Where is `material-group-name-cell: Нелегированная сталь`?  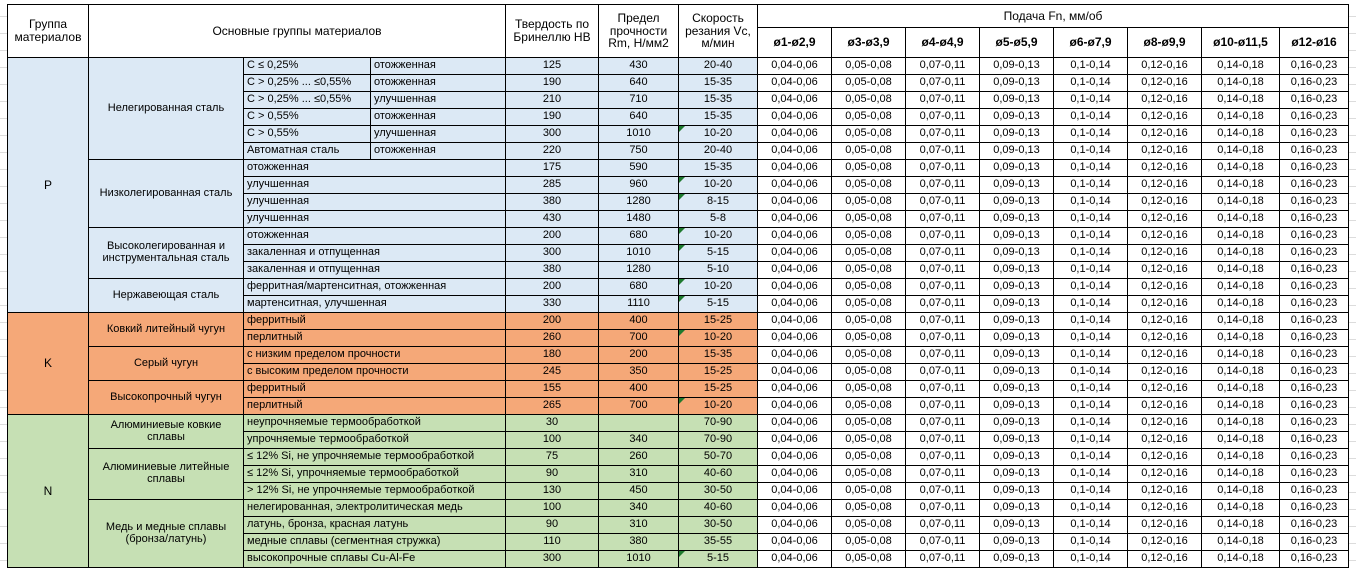 material-group-name-cell: Нелегированная сталь is located at coordinates (166, 108).